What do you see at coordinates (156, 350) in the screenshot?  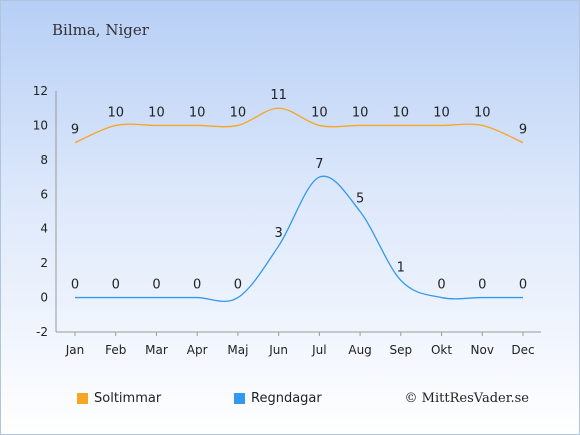 I see `x-tick-label: Mar` at bounding box center [156, 350].